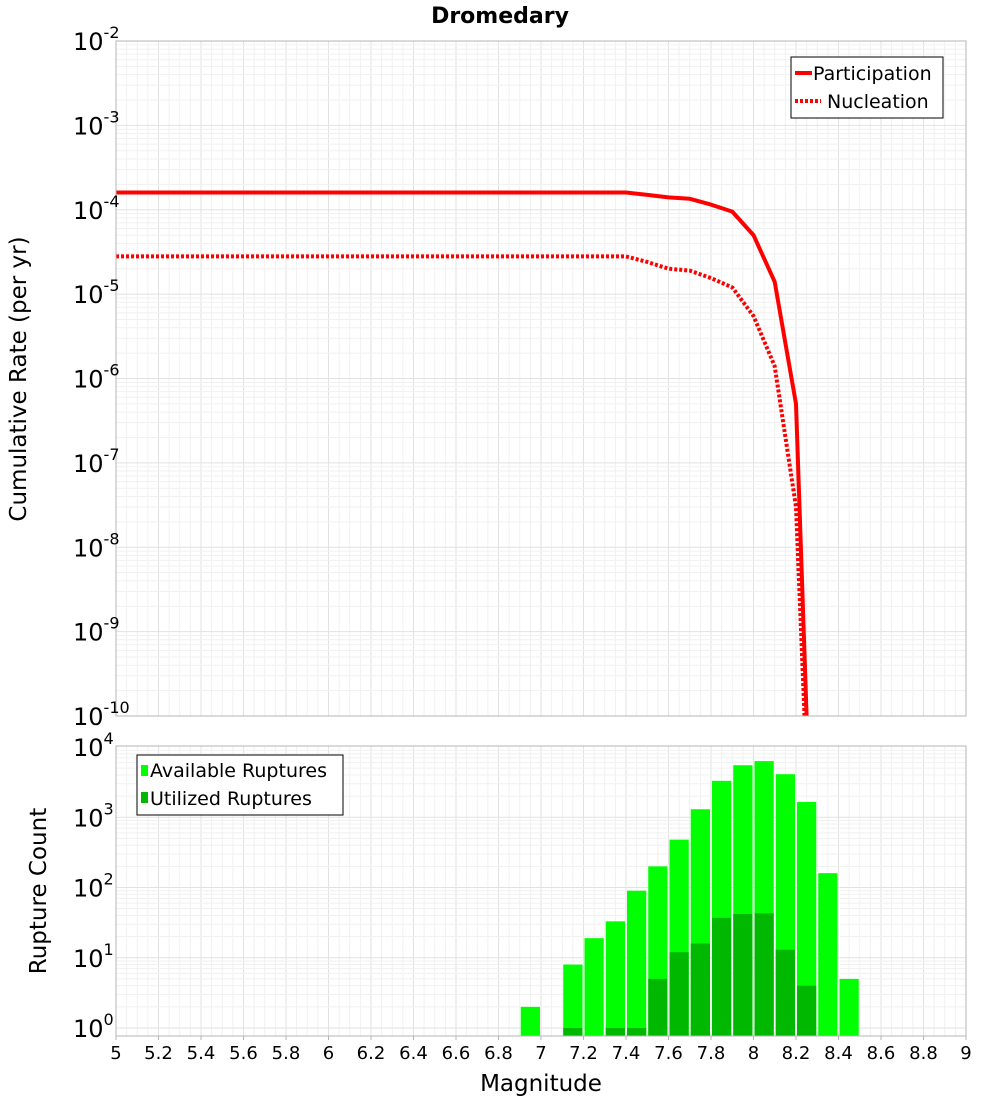 The height and width of the screenshot is (1100, 1000). Describe the element at coordinates (796, 1053) in the screenshot. I see `count-x-tick-label: 8.2` at that location.